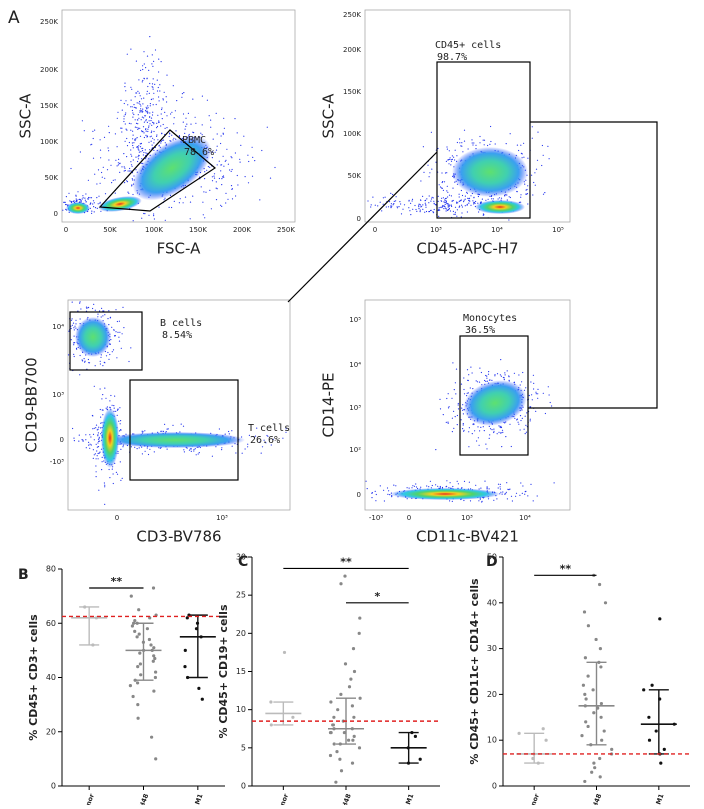 The width and height of the screenshot is (704, 809). Describe the element at coordinates (26, 116) in the screenshot. I see `y-axis-label: SSC-A` at that location.